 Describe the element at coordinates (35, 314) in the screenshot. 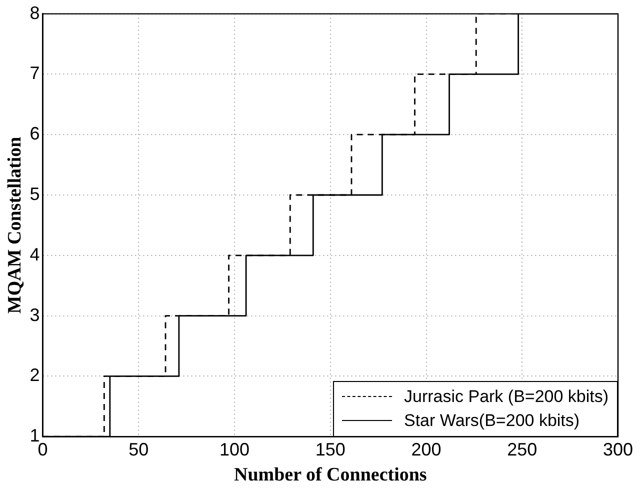

I see `y-tick-label: 3` at that location.